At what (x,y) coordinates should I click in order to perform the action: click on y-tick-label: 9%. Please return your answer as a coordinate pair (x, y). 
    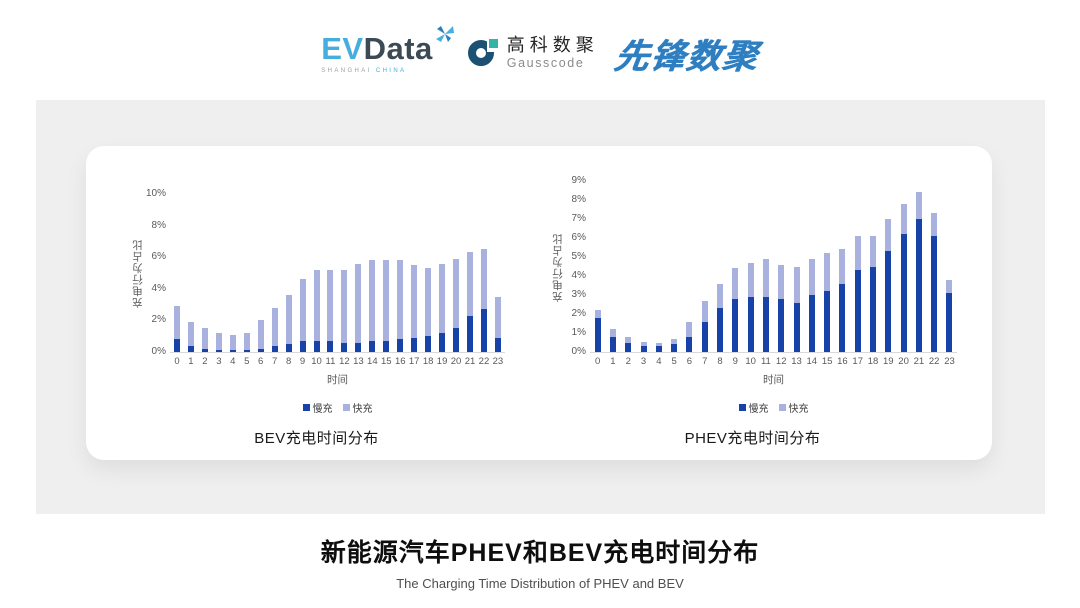
    Looking at the image, I should click on (578, 180).